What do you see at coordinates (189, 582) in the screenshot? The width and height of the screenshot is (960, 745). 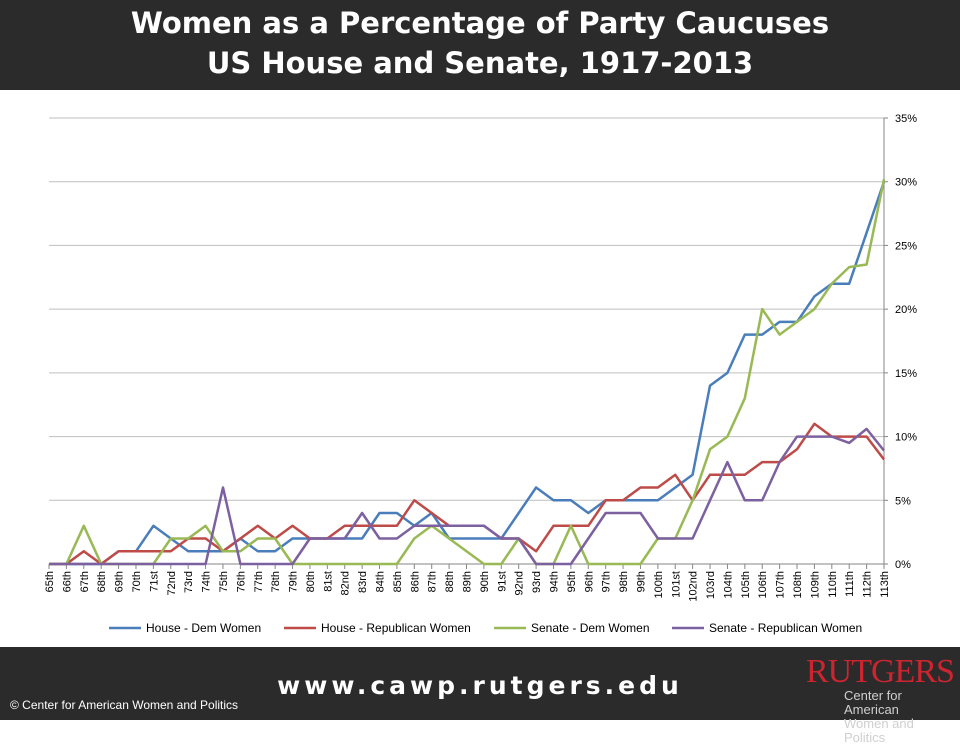 I see `x-tick-label: 73rd` at bounding box center [189, 582].